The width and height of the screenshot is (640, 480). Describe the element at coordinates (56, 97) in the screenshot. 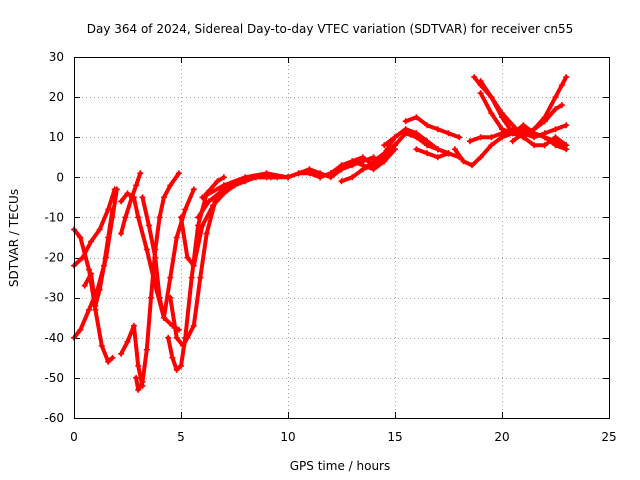

I see `y-tick-label: 20` at that location.